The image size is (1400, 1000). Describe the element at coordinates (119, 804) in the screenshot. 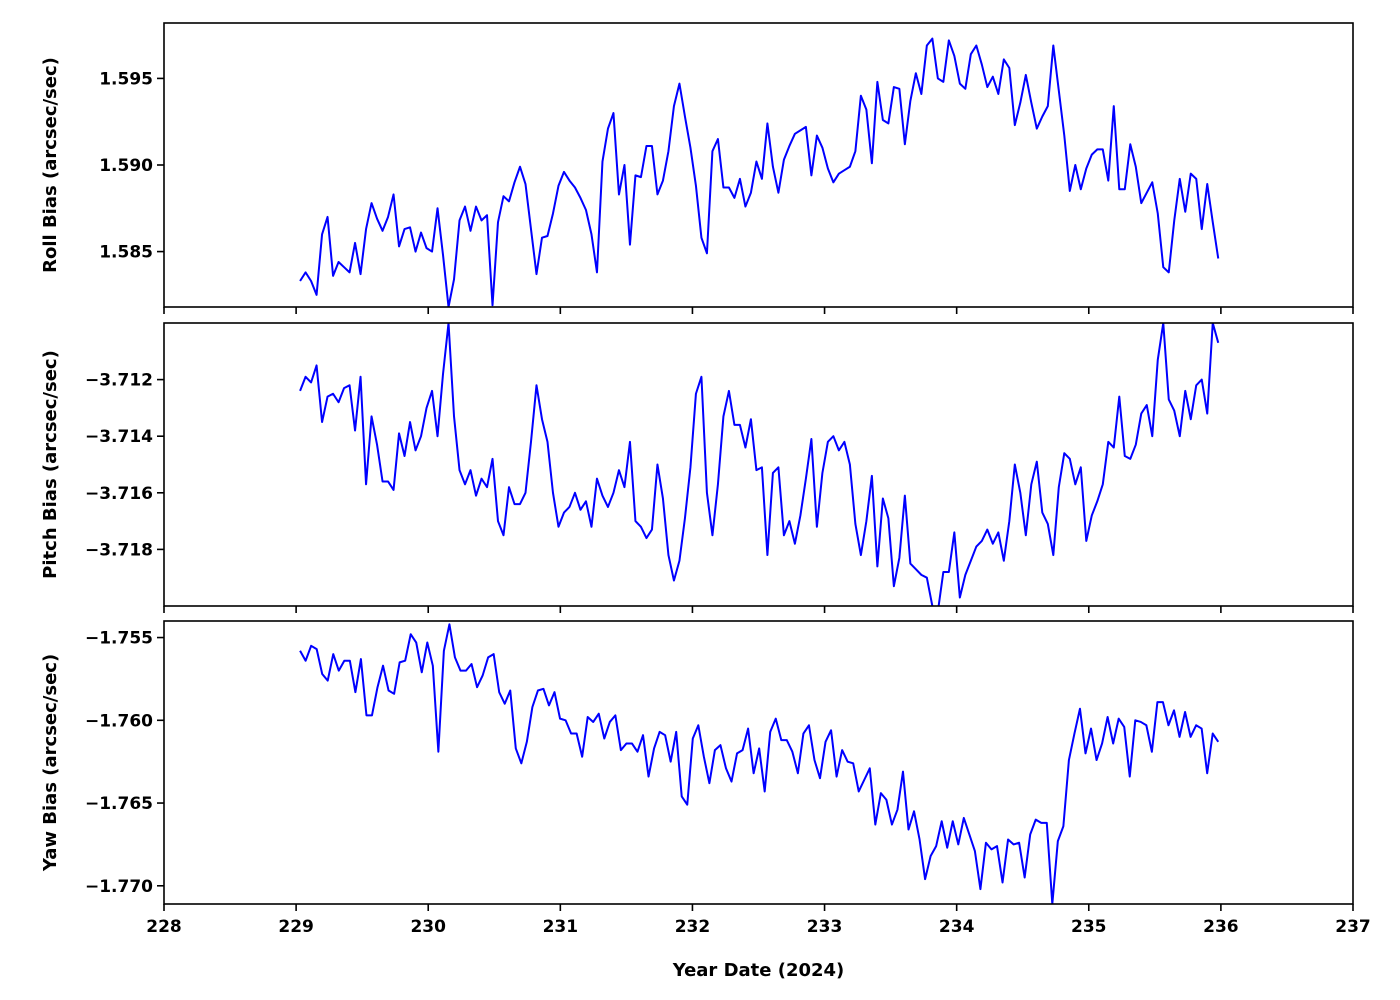

I see `yaw-y-tick-label: −1.765` at that location.